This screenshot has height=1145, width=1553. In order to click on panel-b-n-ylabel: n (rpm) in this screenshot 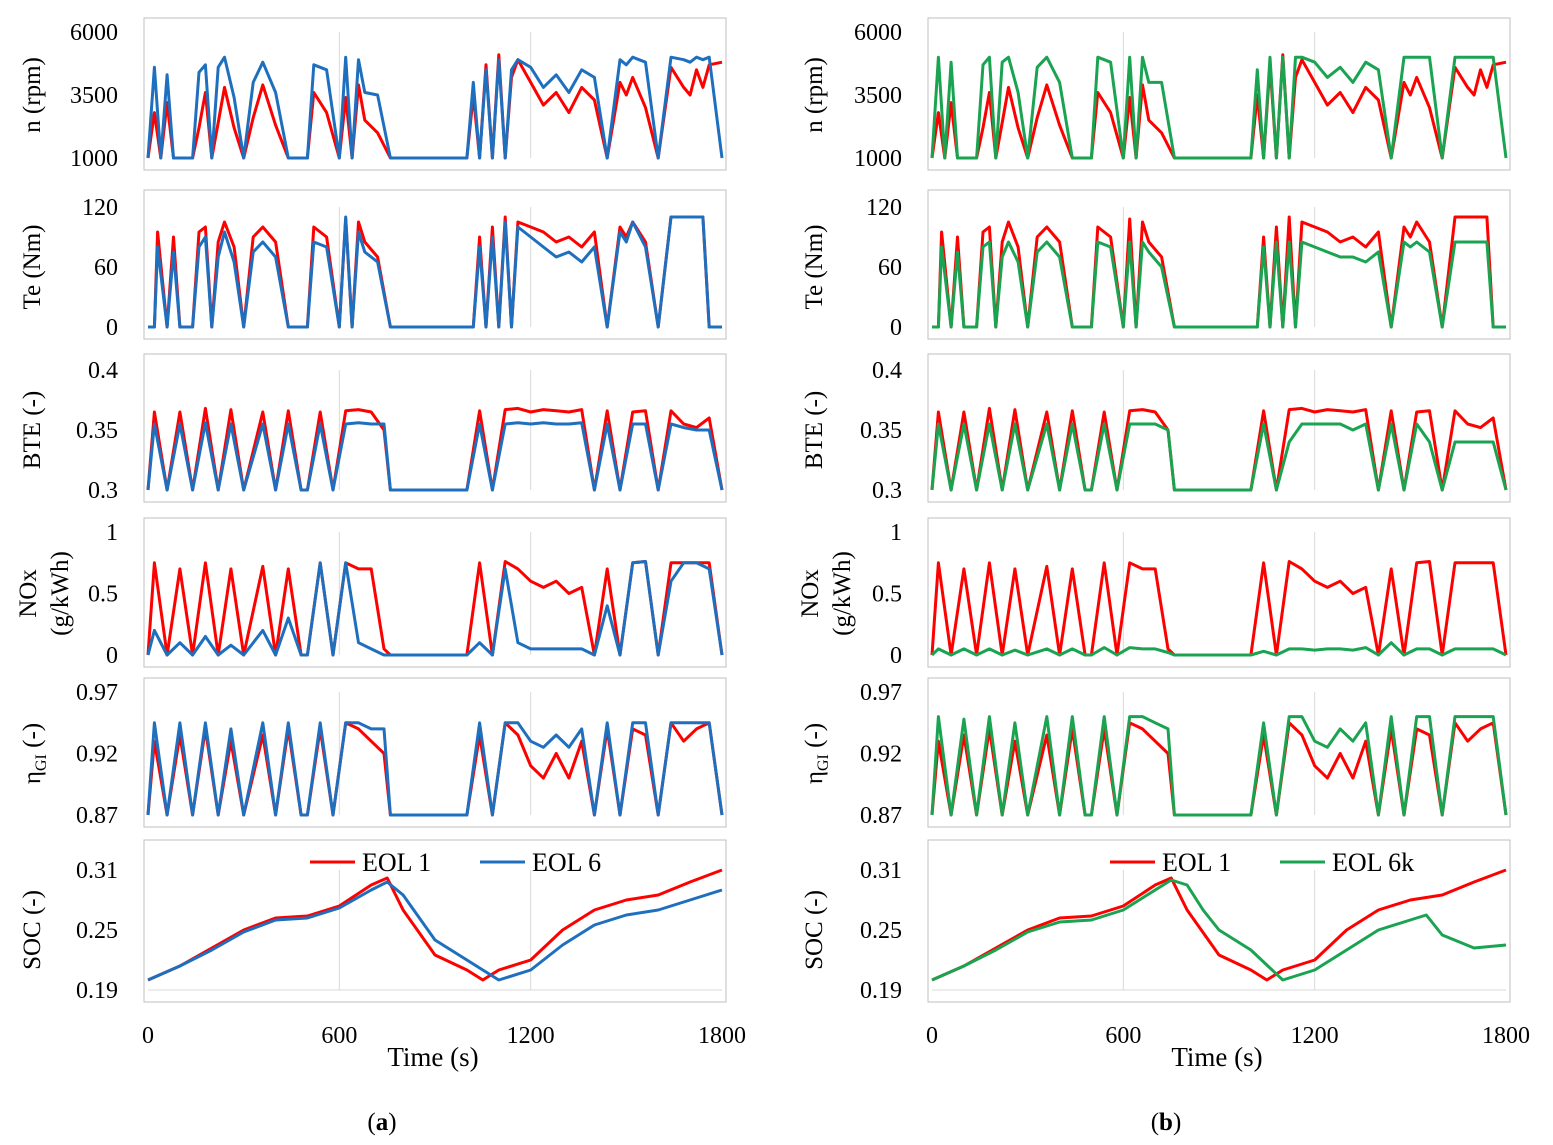, I will do `click(814, 95)`.